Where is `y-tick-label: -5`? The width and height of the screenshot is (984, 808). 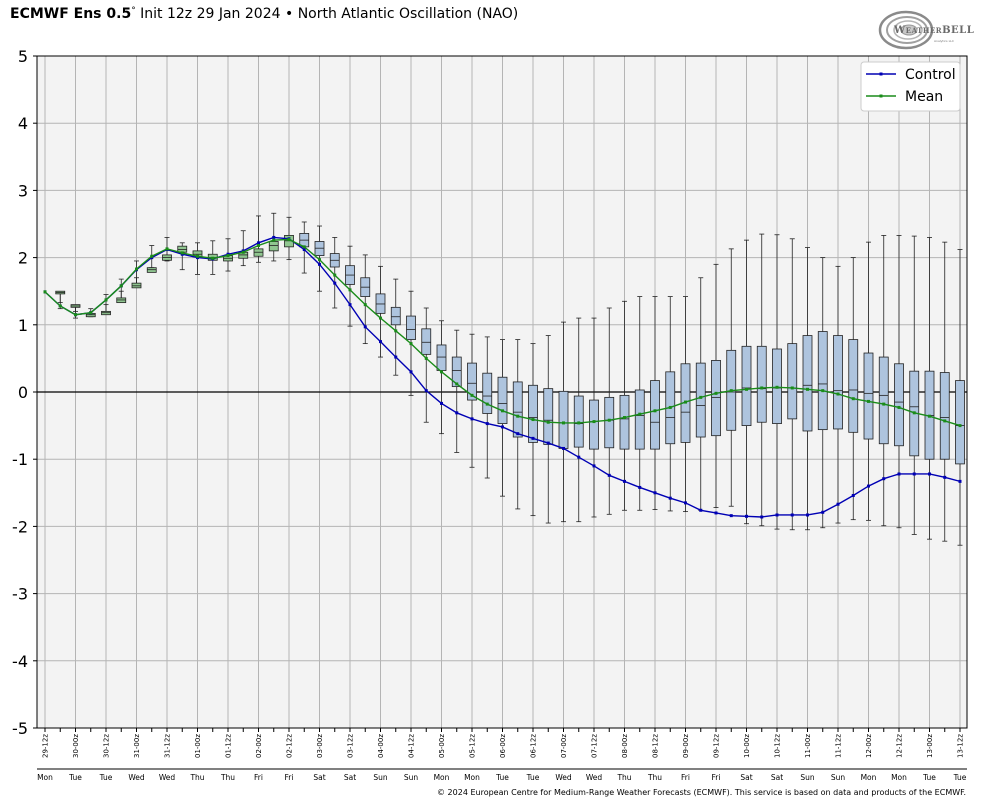
y-tick-label: -5 is located at coordinates (20, 728).